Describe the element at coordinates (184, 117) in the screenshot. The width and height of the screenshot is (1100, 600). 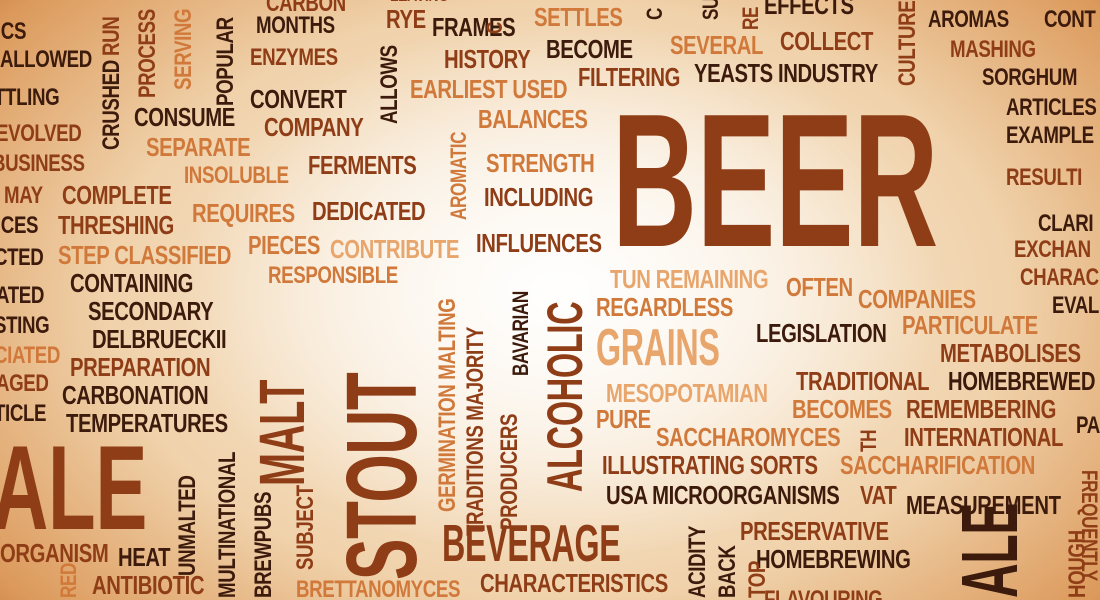
I see `word-consume: CONSUME` at that location.